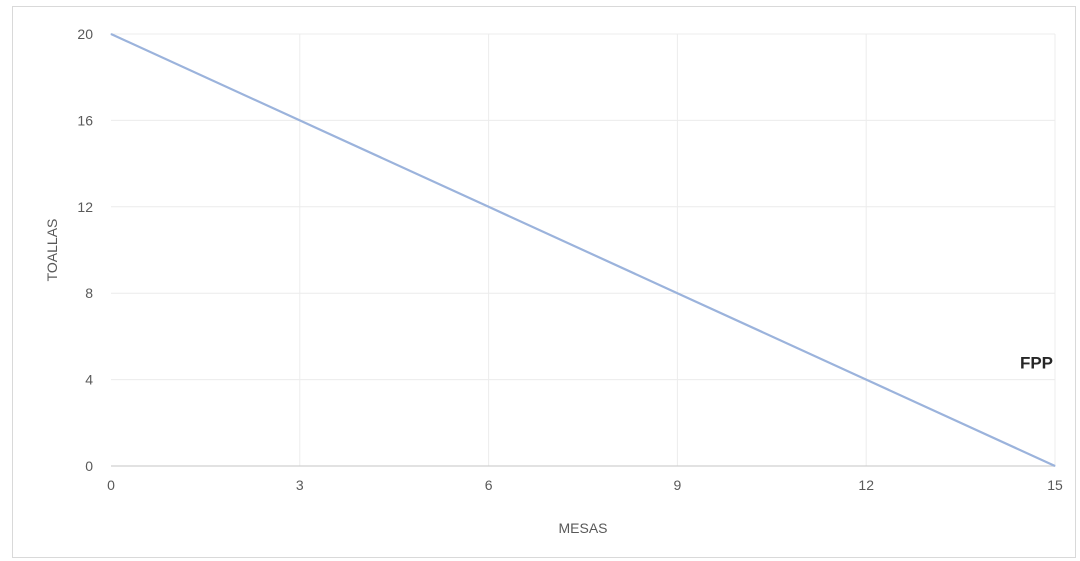 This screenshot has width=1080, height=561. I want to click on y-tick-label: 16, so click(85, 120).